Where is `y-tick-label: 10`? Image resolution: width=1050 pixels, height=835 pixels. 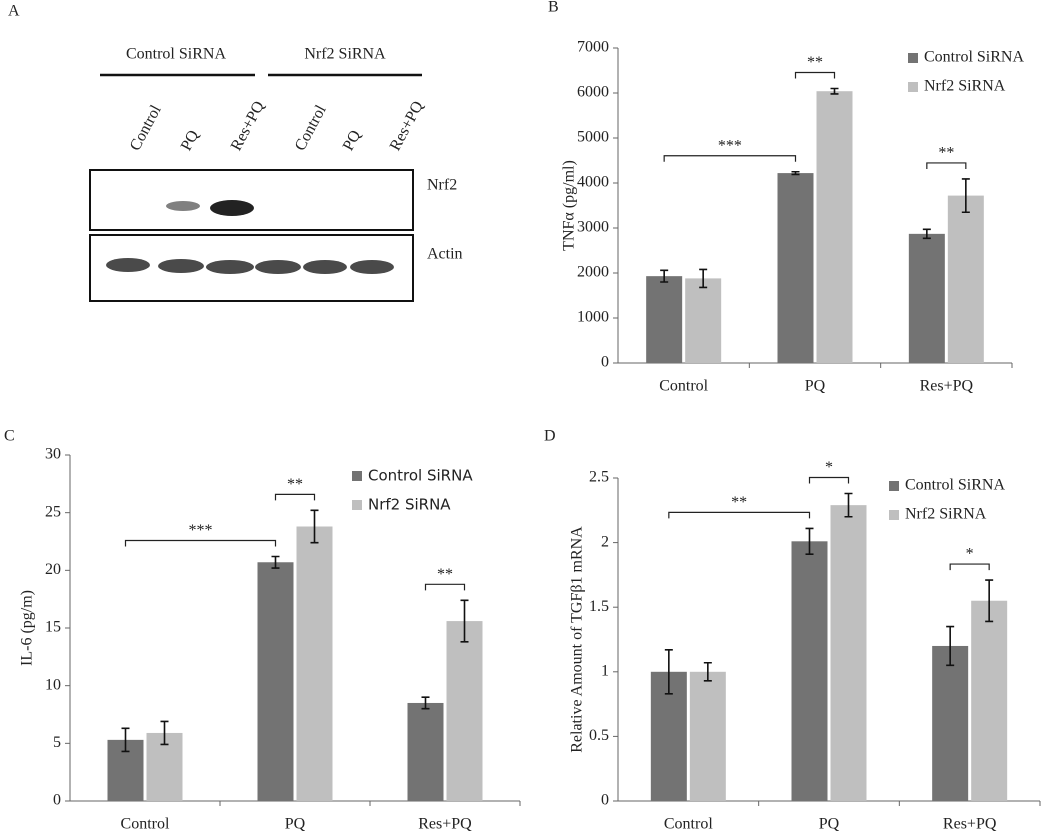 y-tick-label: 10 is located at coordinates (53, 684).